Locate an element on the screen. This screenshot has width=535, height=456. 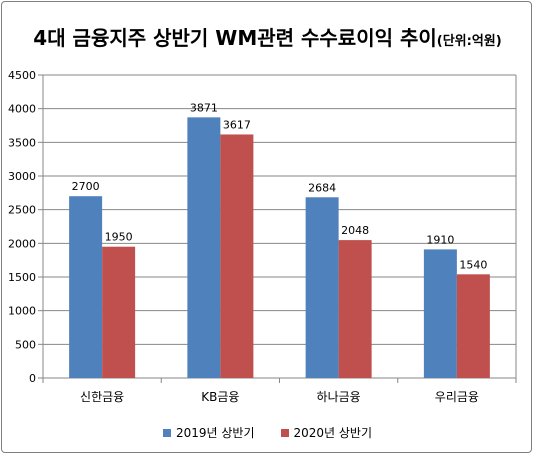
x-category-label: 우리금융 is located at coordinates (457, 397).